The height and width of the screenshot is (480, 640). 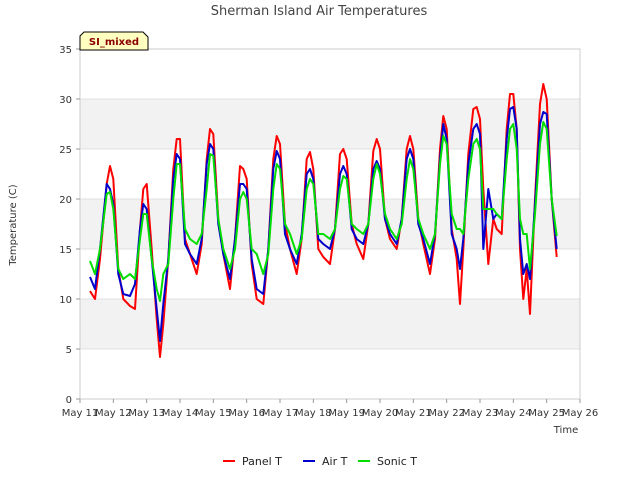 I want to click on y-tick-label: 30, so click(x=65, y=100).